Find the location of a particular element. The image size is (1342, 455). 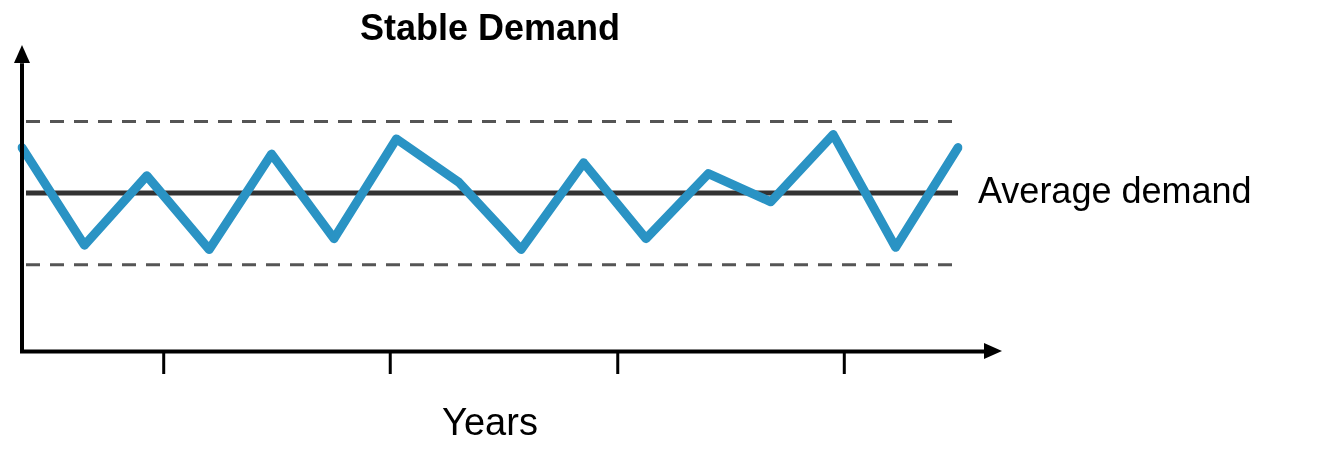

chart-title: Stable Demand is located at coordinates (490, 27).